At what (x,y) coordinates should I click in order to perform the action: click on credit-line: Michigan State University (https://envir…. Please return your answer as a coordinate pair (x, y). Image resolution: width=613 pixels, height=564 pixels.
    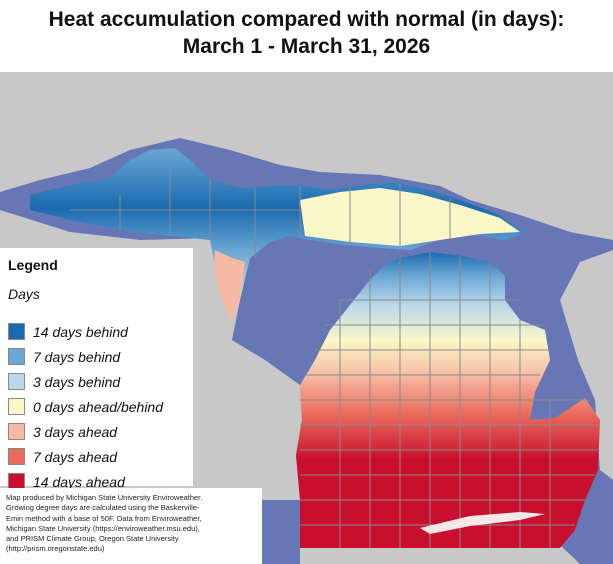
    Looking at the image, I should click on (103, 528).